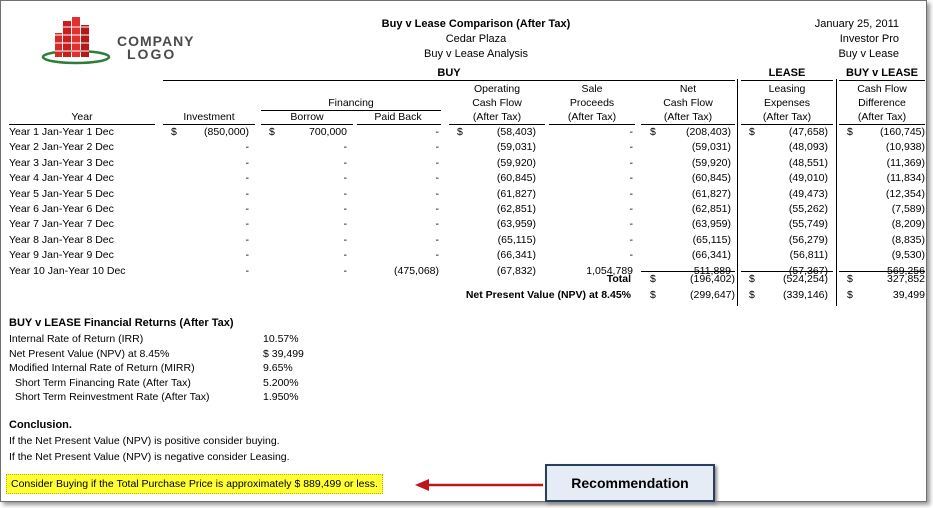  I want to click on row-sale: 1,054,789, so click(609, 270).